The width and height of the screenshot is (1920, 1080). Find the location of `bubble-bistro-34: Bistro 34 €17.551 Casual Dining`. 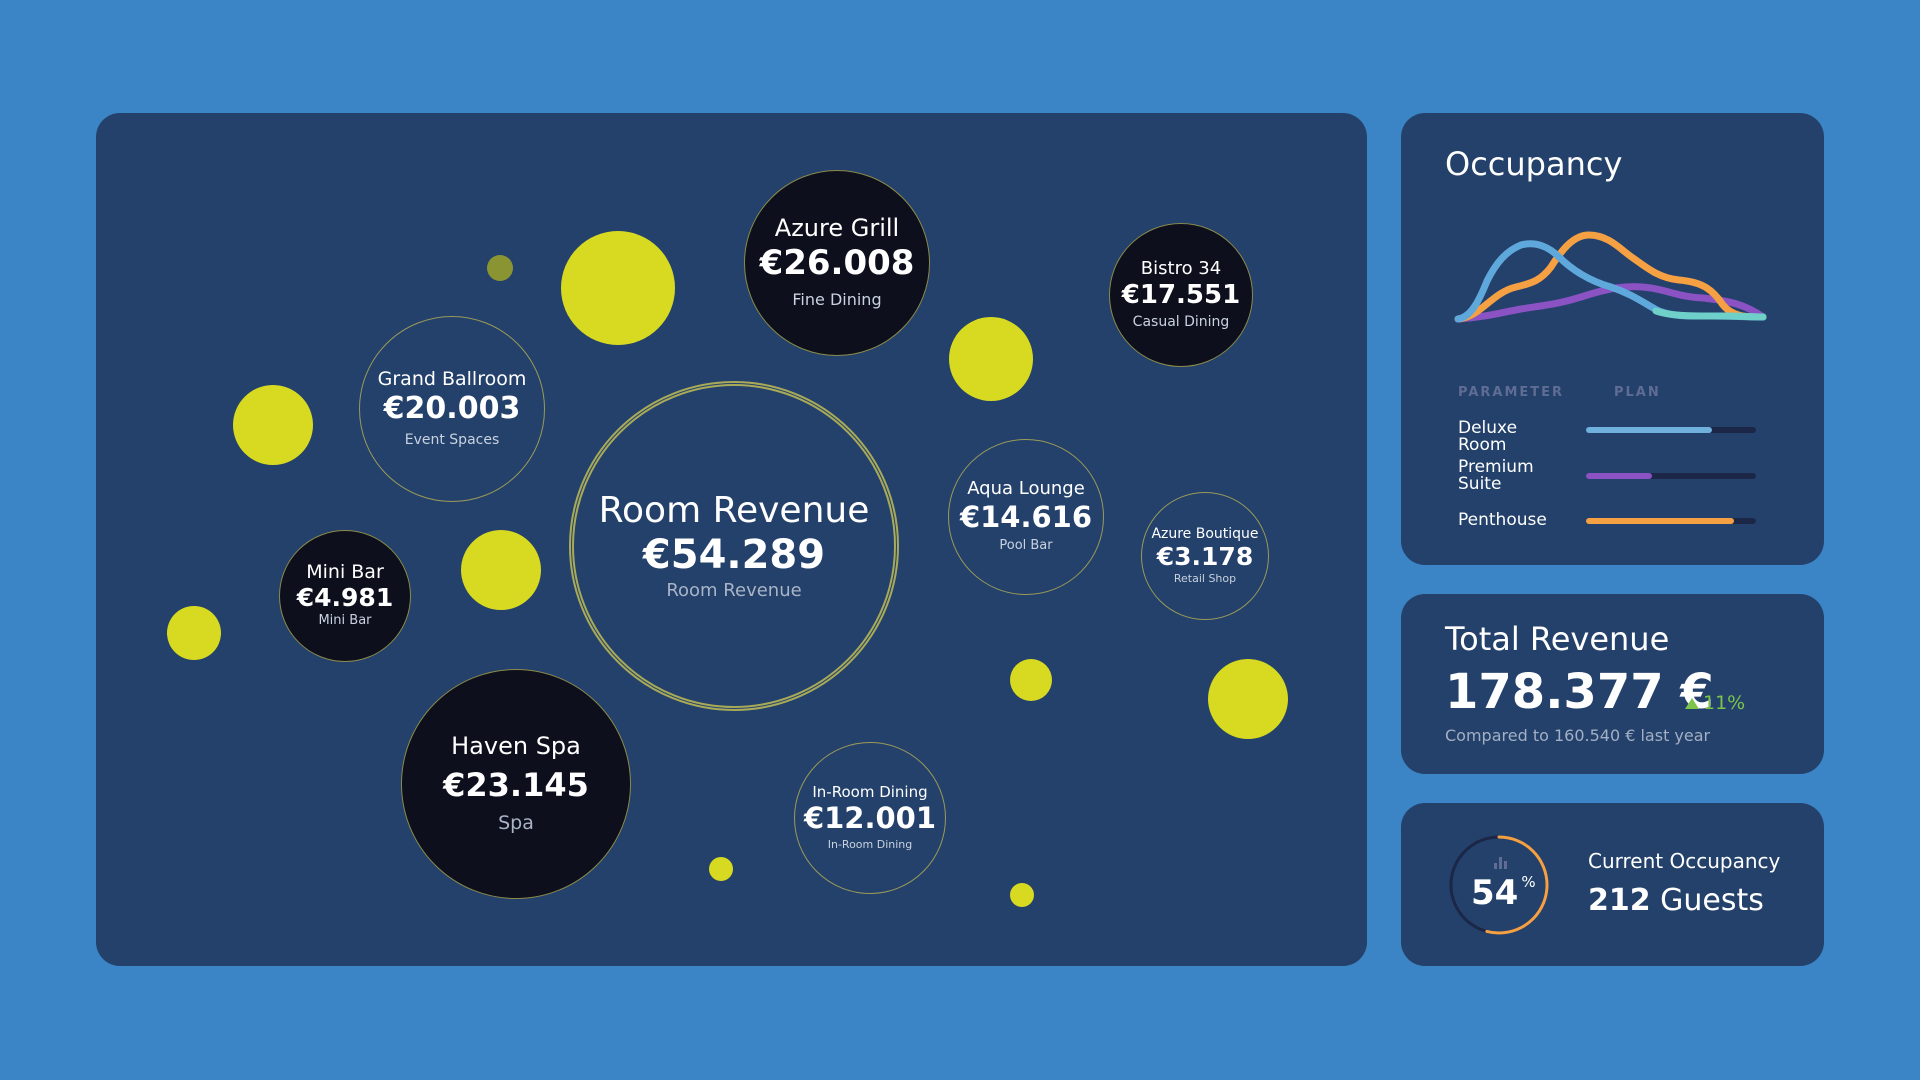

bubble-bistro-34: Bistro 34 €17.551 Casual Dining is located at coordinates (1181, 295).